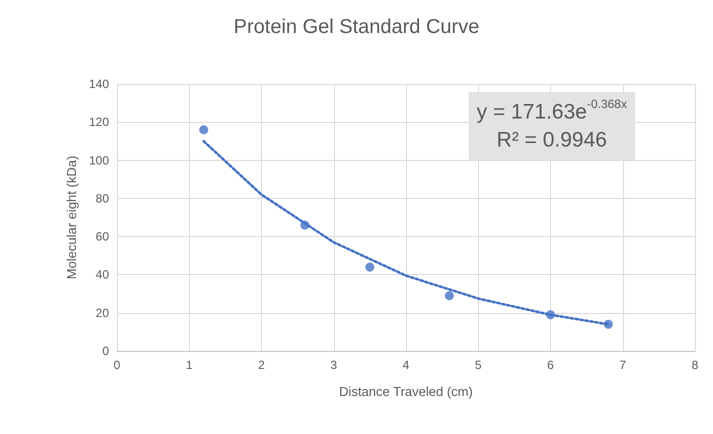 This screenshot has width=713, height=434. What do you see at coordinates (622, 365) in the screenshot?
I see `x-tick-label: 7` at bounding box center [622, 365].